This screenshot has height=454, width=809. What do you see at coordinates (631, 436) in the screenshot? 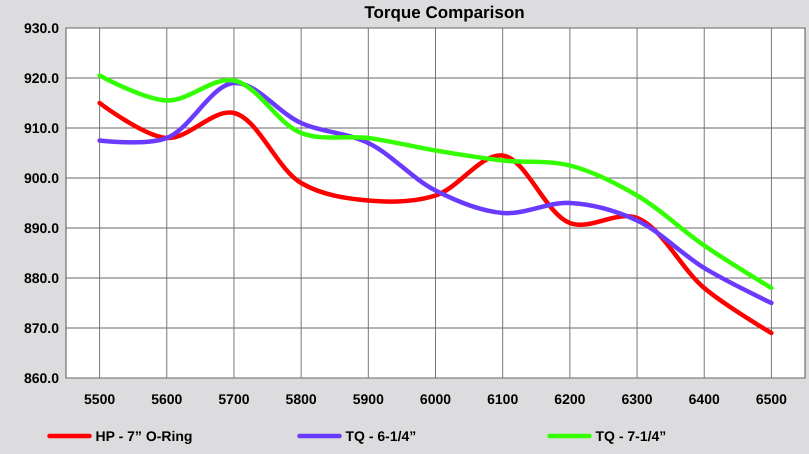
I see `legend-label: TQ - 7-1/4”` at bounding box center [631, 436].